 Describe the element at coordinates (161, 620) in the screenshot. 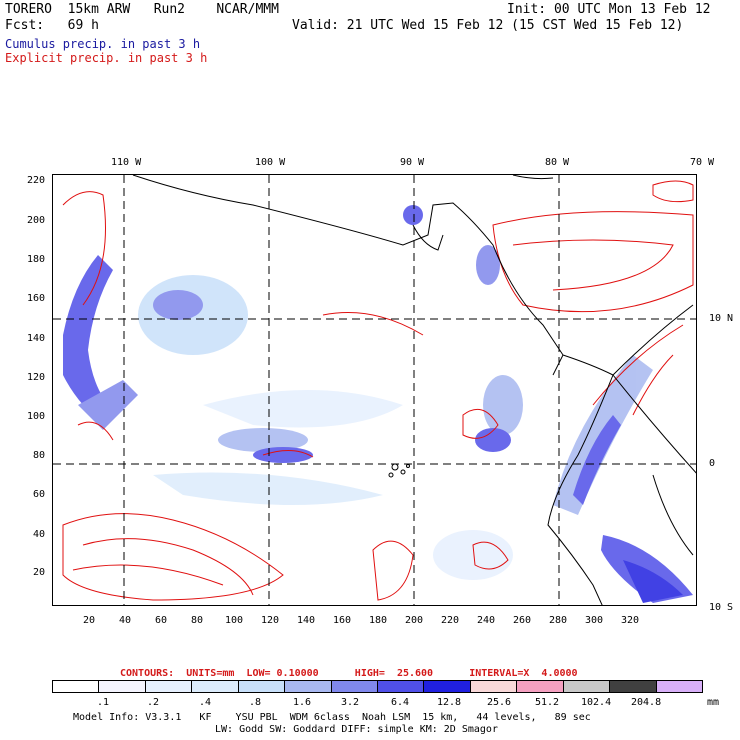

I see `x-label: 60` at that location.